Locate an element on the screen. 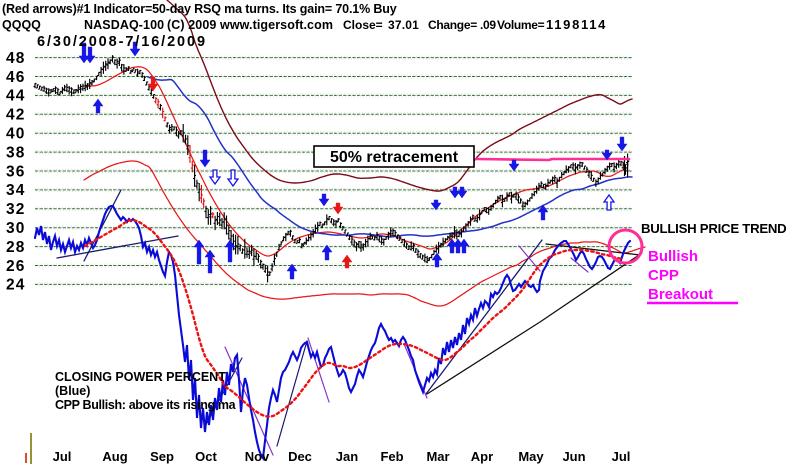 The height and width of the screenshot is (464, 800). svg-text: 38 is located at coordinates (15, 152).